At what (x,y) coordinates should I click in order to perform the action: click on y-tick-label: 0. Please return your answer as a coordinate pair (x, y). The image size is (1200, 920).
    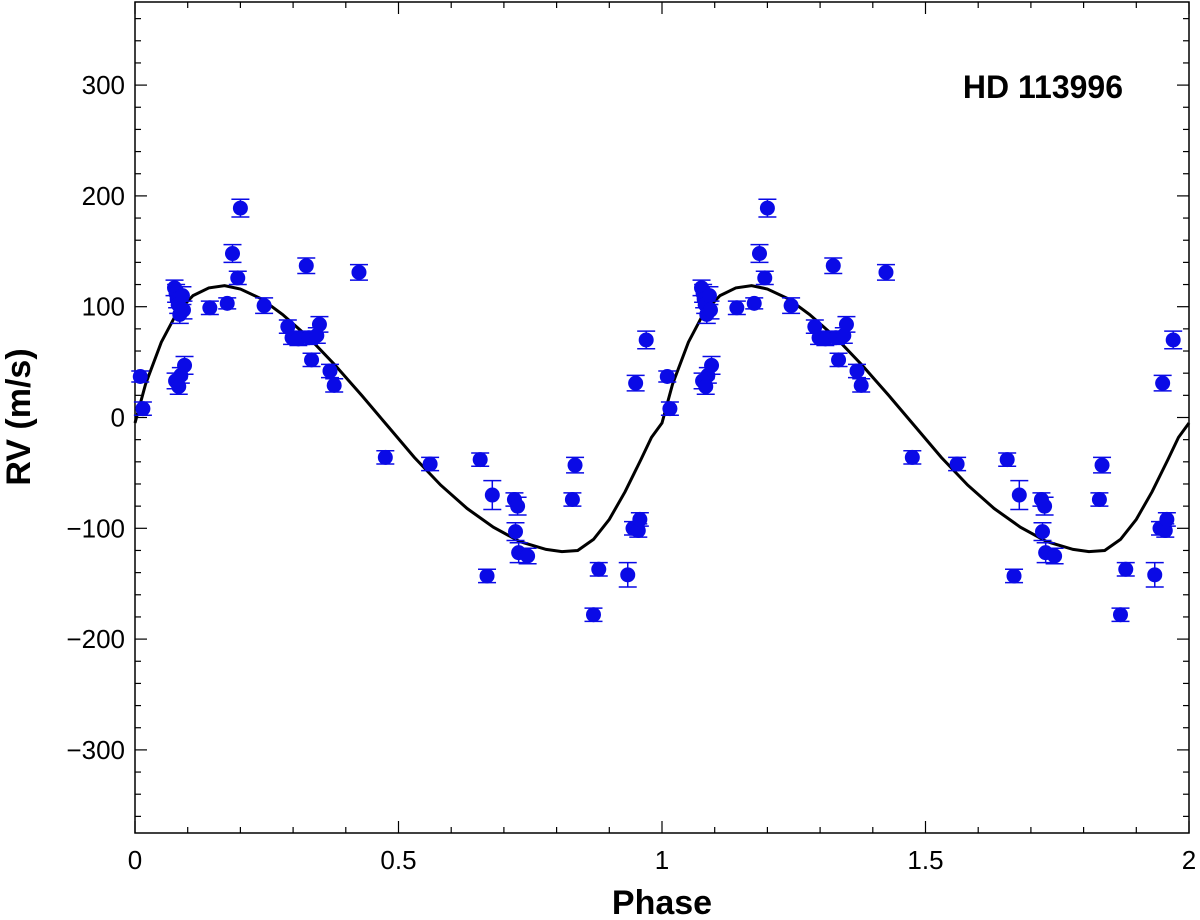
    Looking at the image, I should click on (118, 418).